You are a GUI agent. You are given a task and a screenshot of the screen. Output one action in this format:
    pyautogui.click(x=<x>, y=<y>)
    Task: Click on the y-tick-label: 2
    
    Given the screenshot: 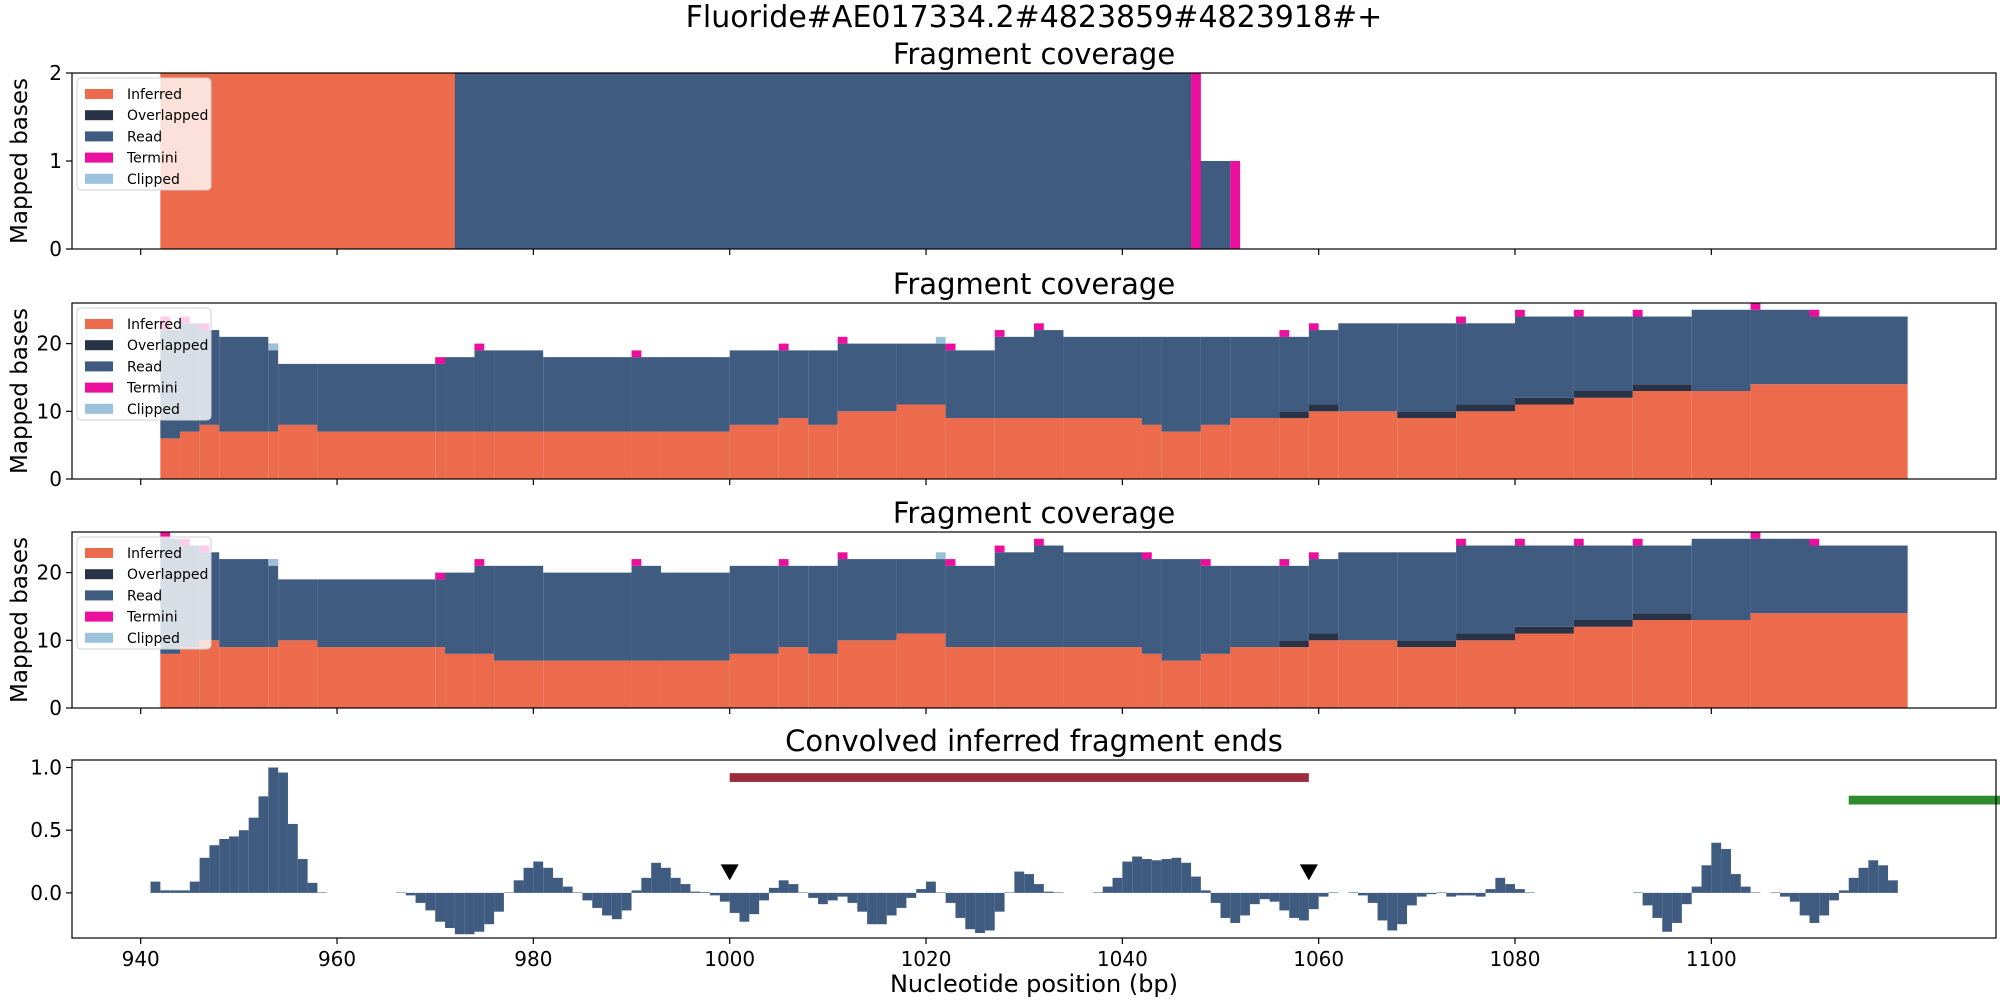 What is the action you would take?
    pyautogui.click(x=55, y=73)
    